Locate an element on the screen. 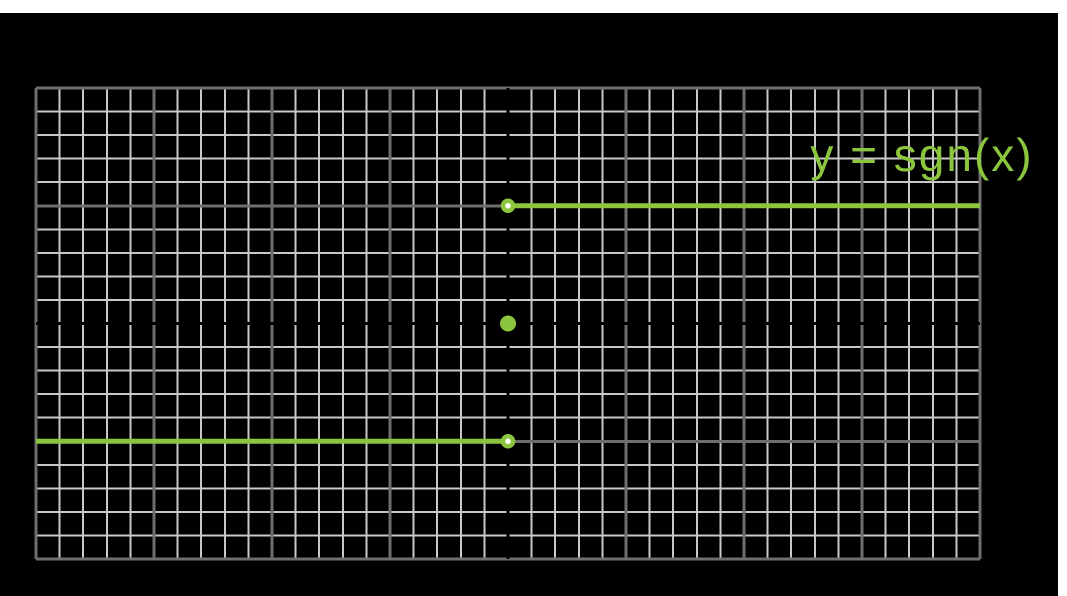 This screenshot has width=1067, height=596. endpoint-markers is located at coordinates (508, 323).